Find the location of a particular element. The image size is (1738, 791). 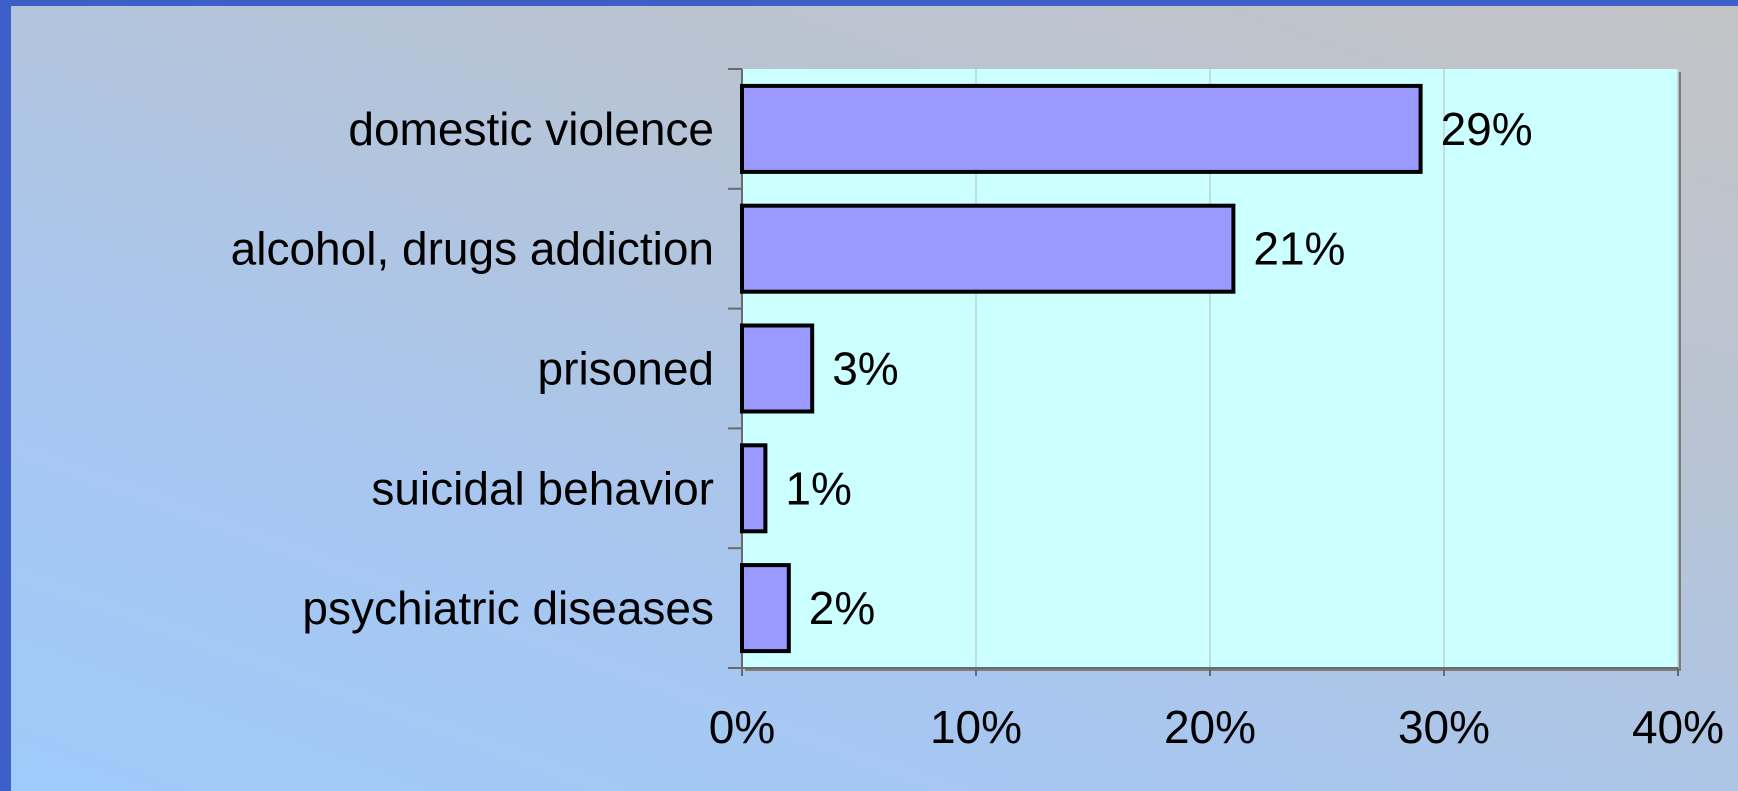

x-tick-label: 40% is located at coordinates (1678, 727).